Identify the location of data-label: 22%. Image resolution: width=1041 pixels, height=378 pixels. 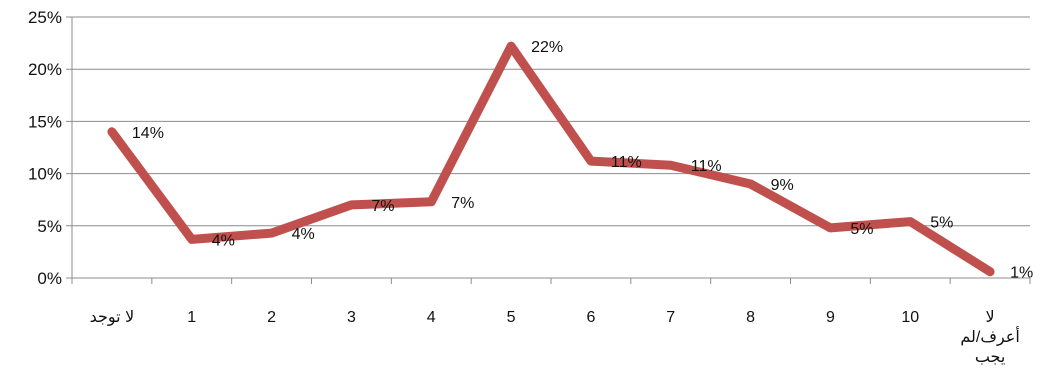
(547, 47).